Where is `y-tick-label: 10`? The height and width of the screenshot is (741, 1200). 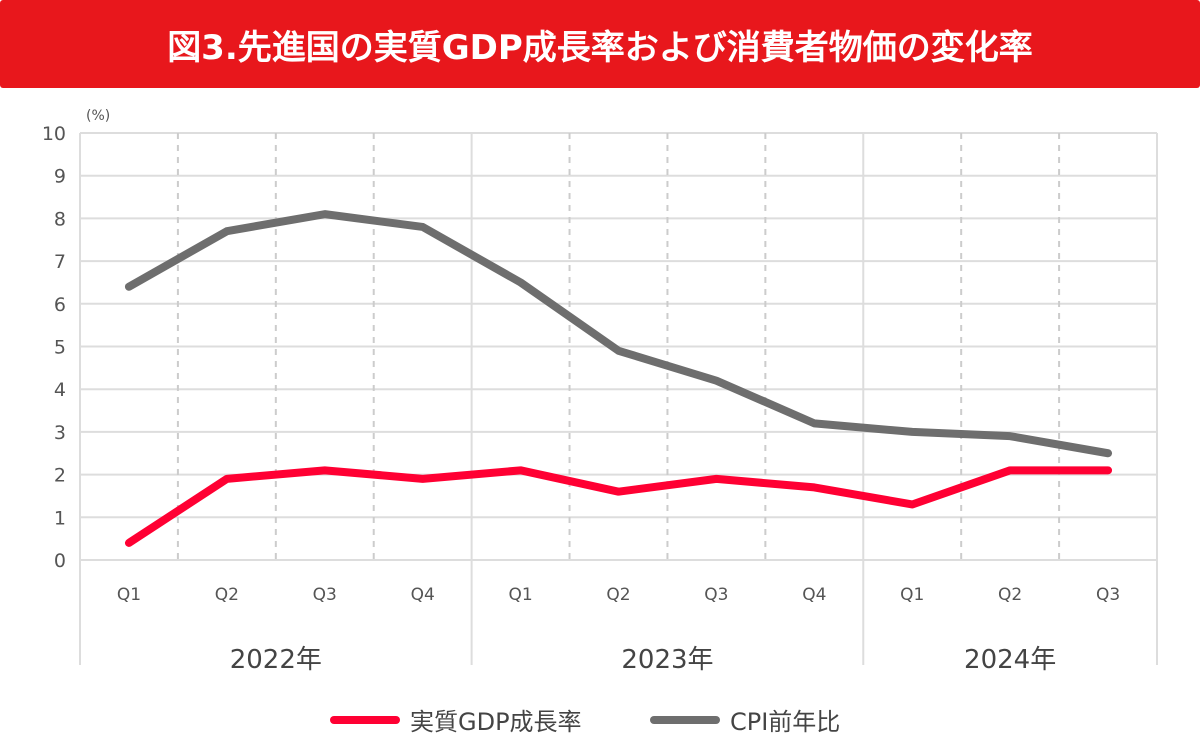 y-tick-label: 10 is located at coordinates (54, 134).